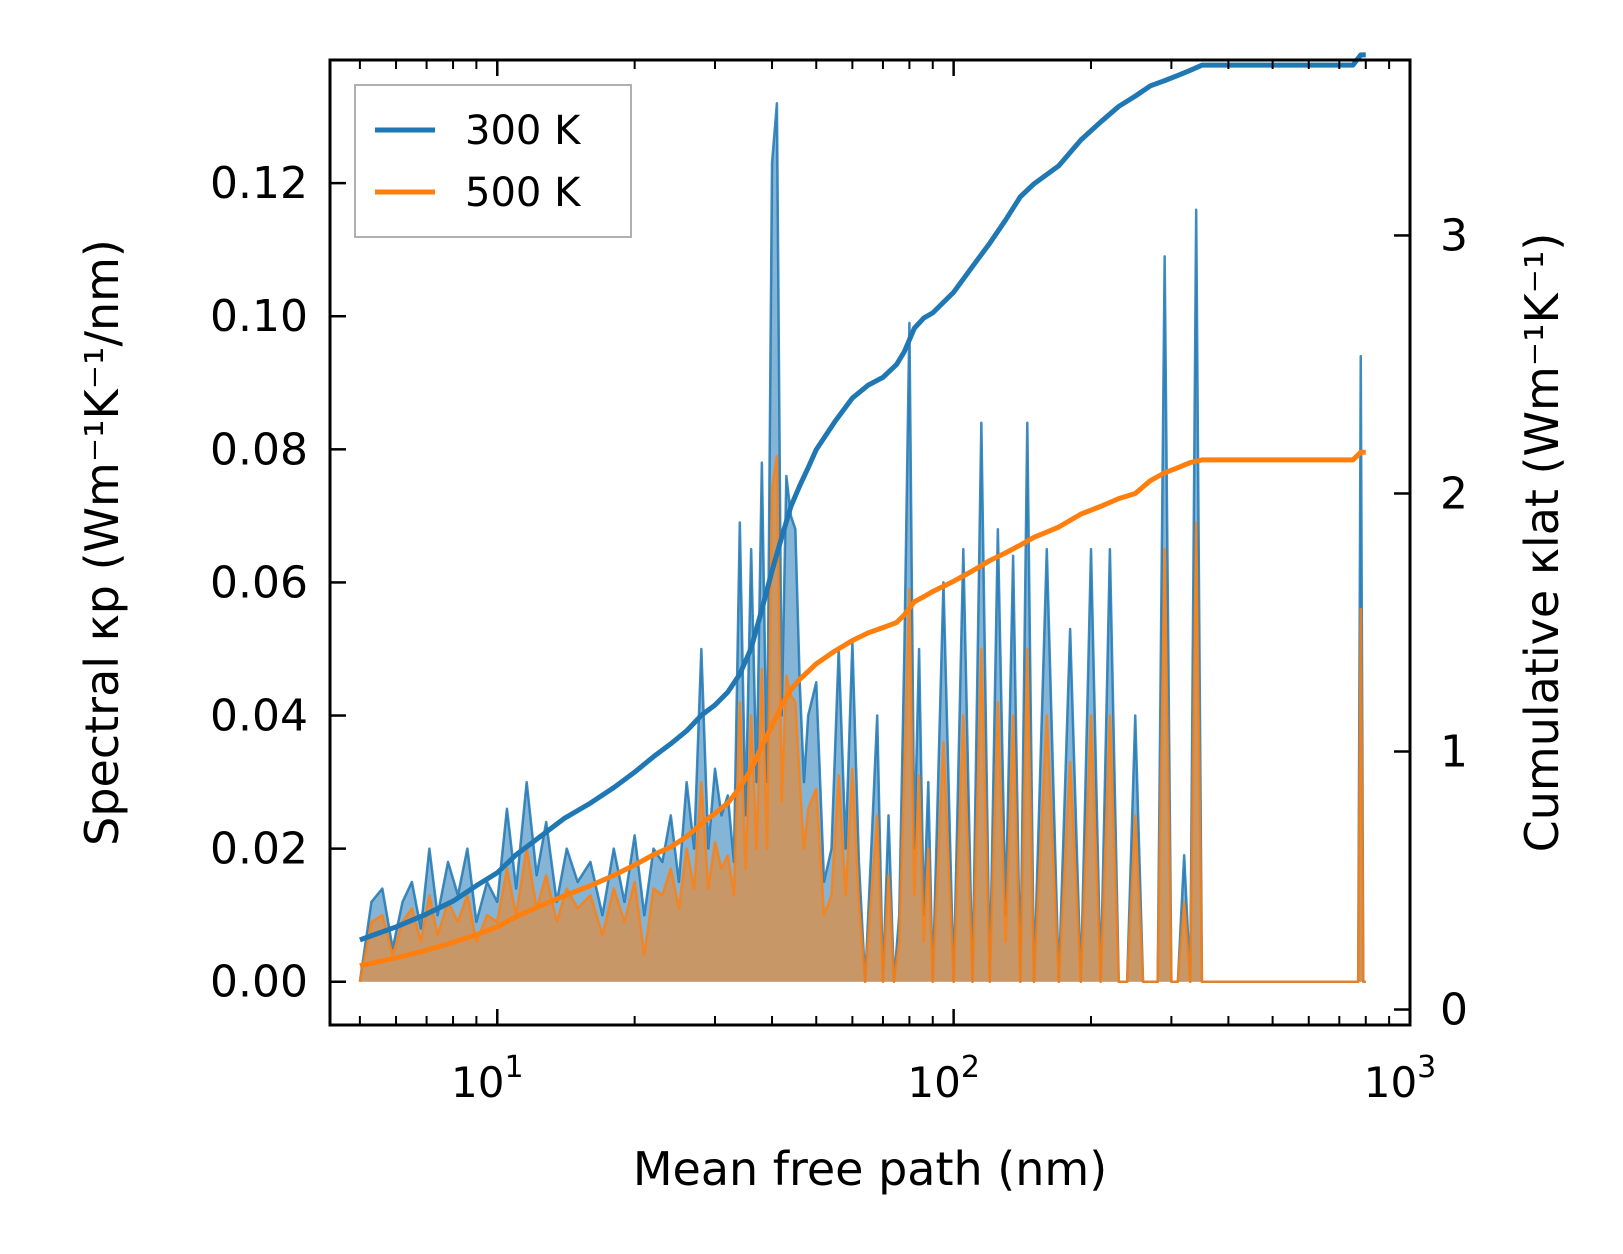  What do you see at coordinates (1454, 1010) in the screenshot?
I see `y-right-tick-label: 0` at bounding box center [1454, 1010].